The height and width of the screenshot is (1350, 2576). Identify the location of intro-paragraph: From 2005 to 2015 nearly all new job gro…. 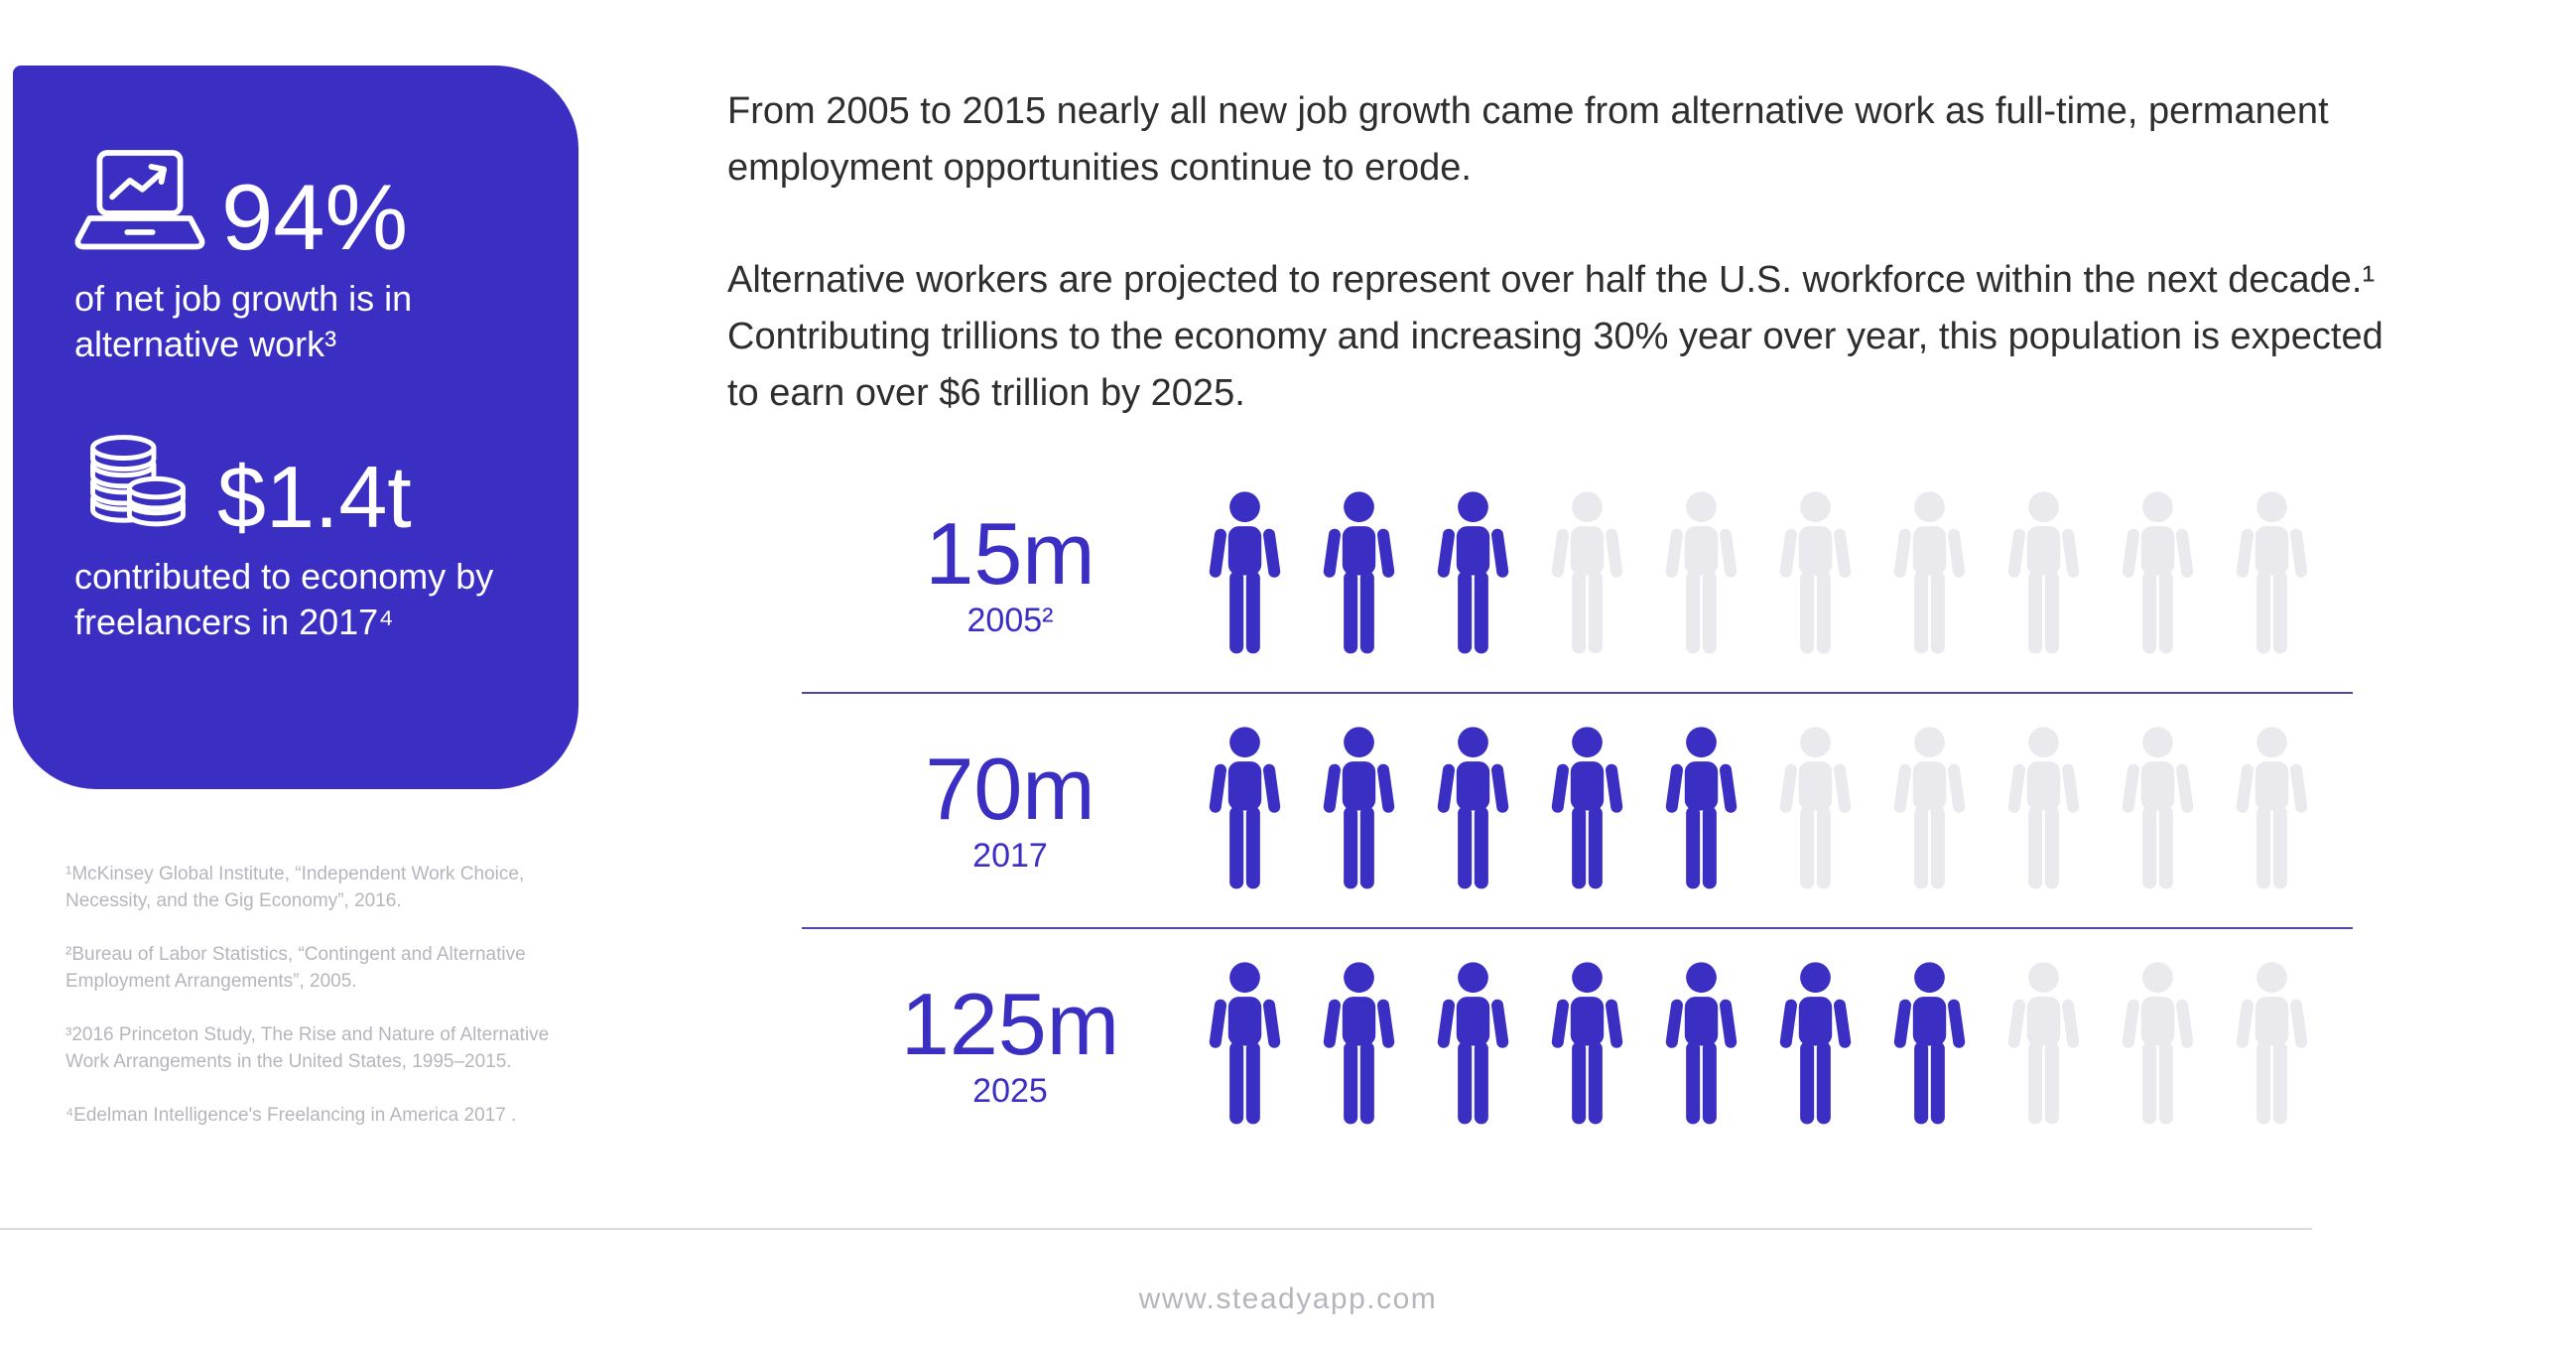
(1528, 139).